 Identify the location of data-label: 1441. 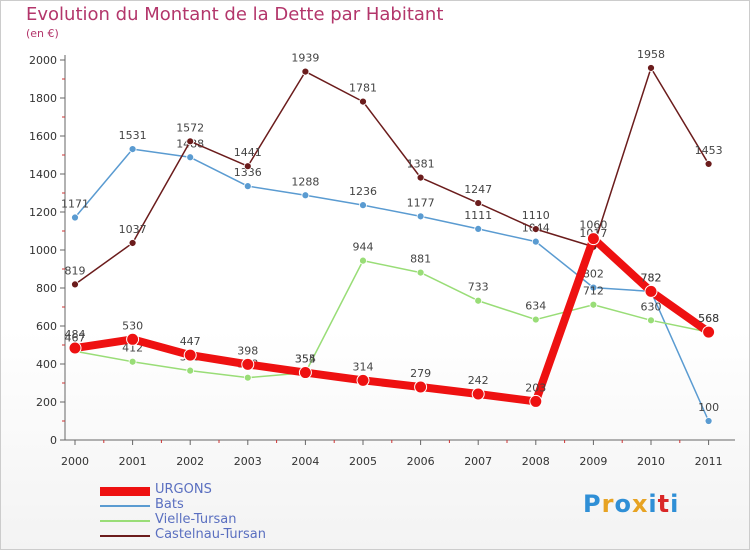
(248, 152).